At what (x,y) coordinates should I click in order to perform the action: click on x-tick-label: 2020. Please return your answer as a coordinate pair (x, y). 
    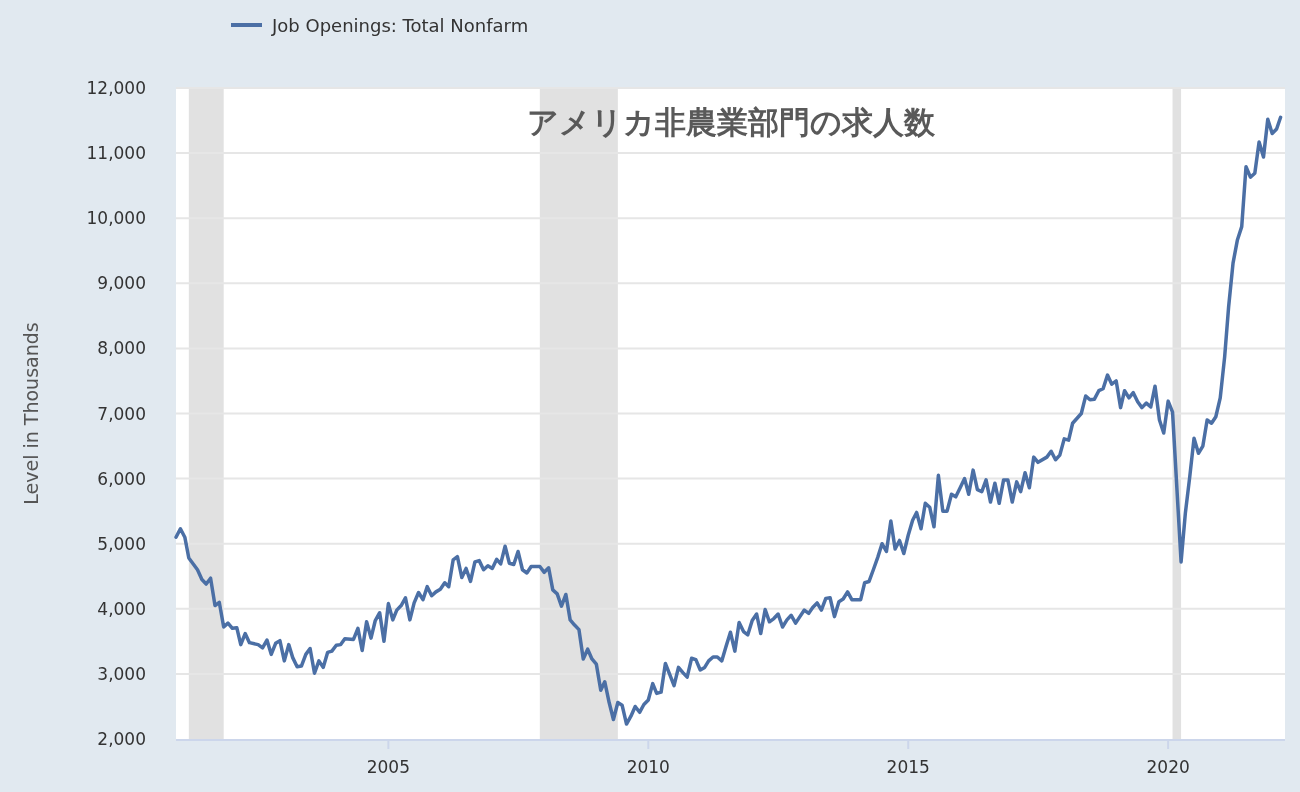
    Looking at the image, I should click on (1168, 767).